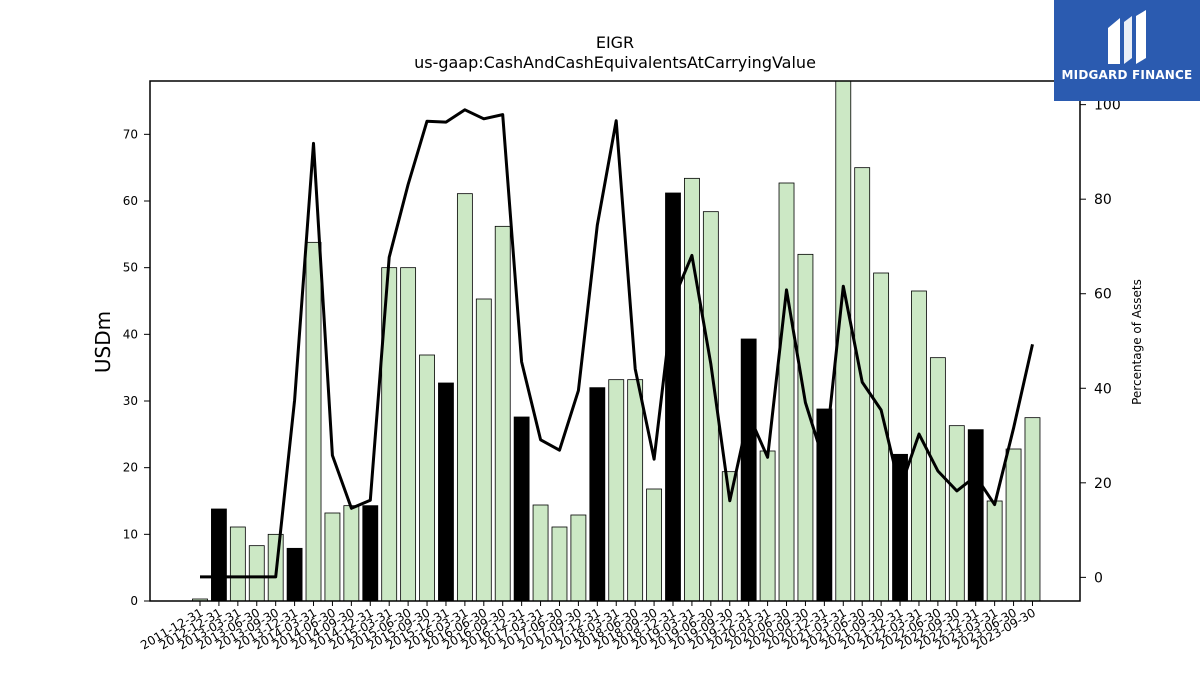 The height and width of the screenshot is (675, 1200). What do you see at coordinates (1107, 106) in the screenshot?
I see `y2-tick-label: 100` at bounding box center [1107, 106].